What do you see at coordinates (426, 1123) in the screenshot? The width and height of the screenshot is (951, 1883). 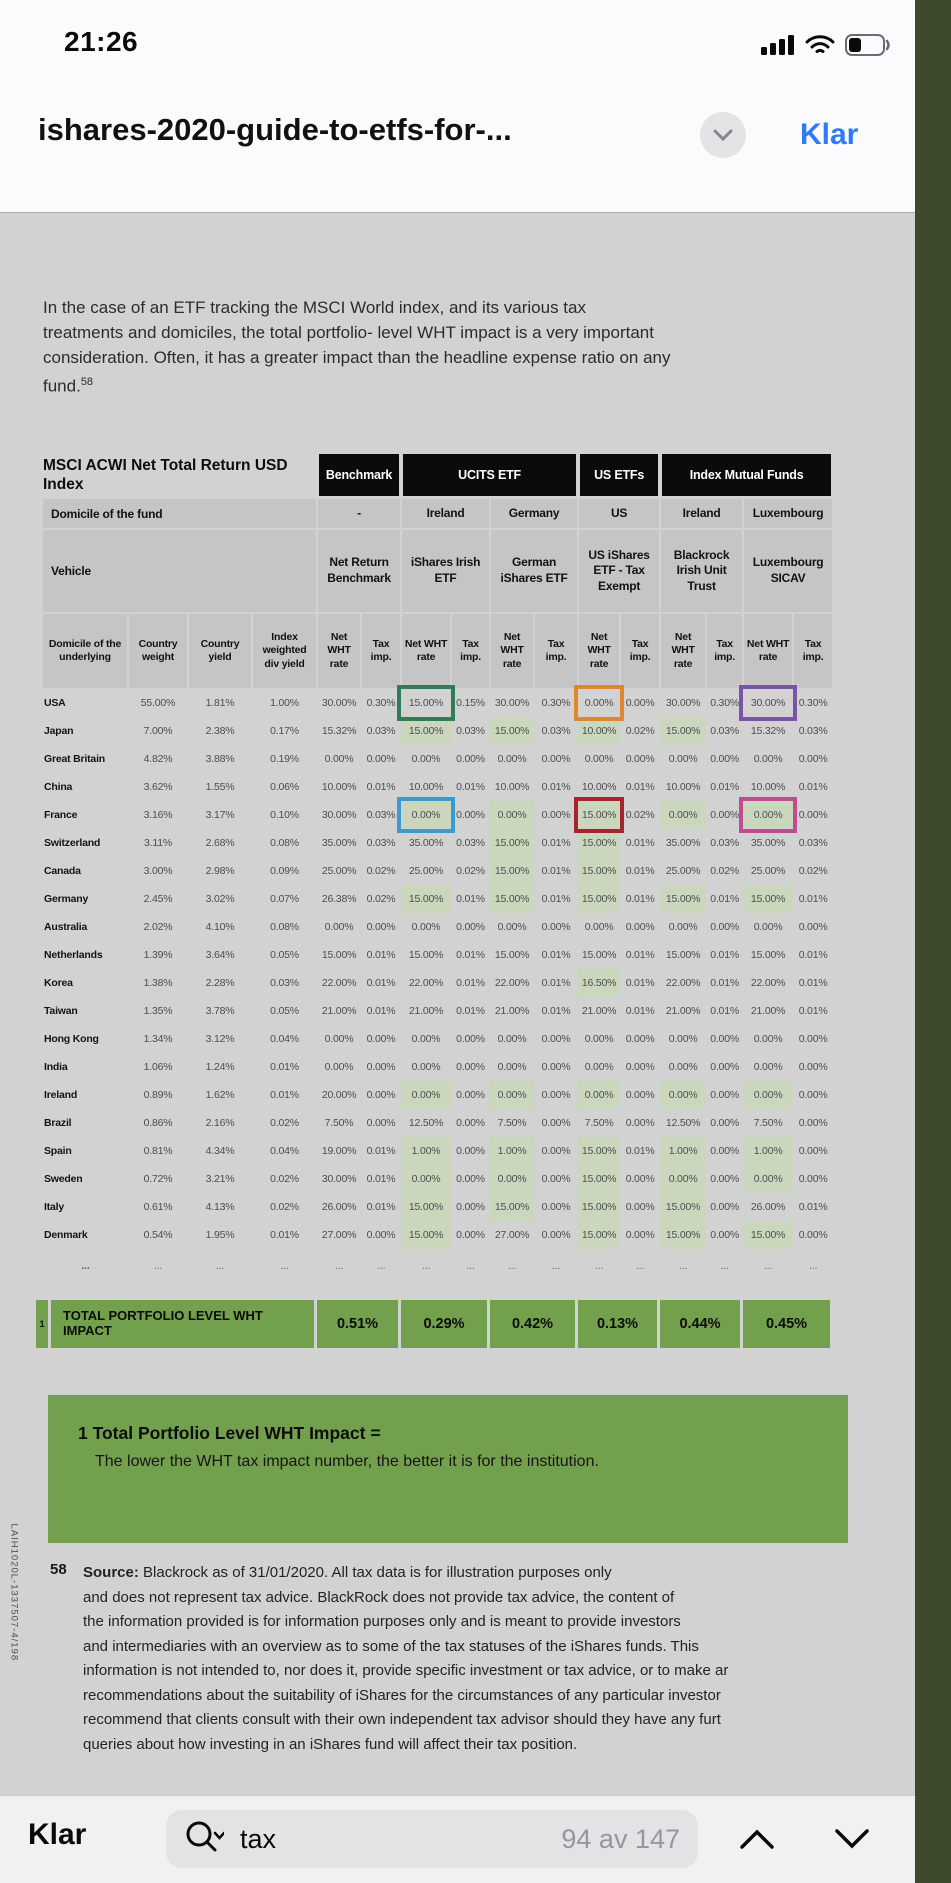 I see `value-cell: 12.50%` at bounding box center [426, 1123].